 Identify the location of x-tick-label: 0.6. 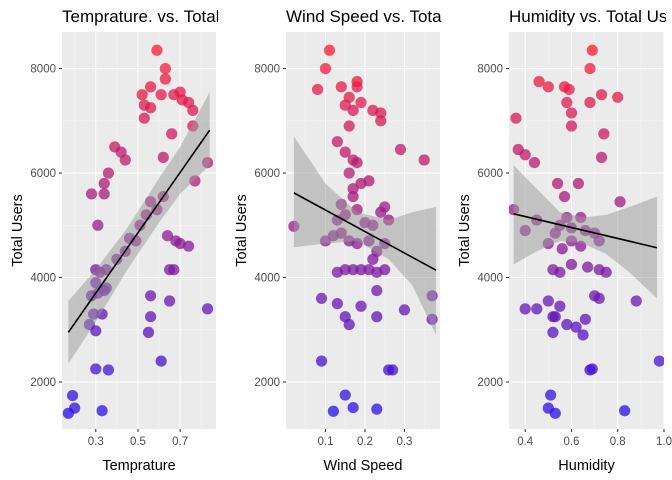
(571, 442).